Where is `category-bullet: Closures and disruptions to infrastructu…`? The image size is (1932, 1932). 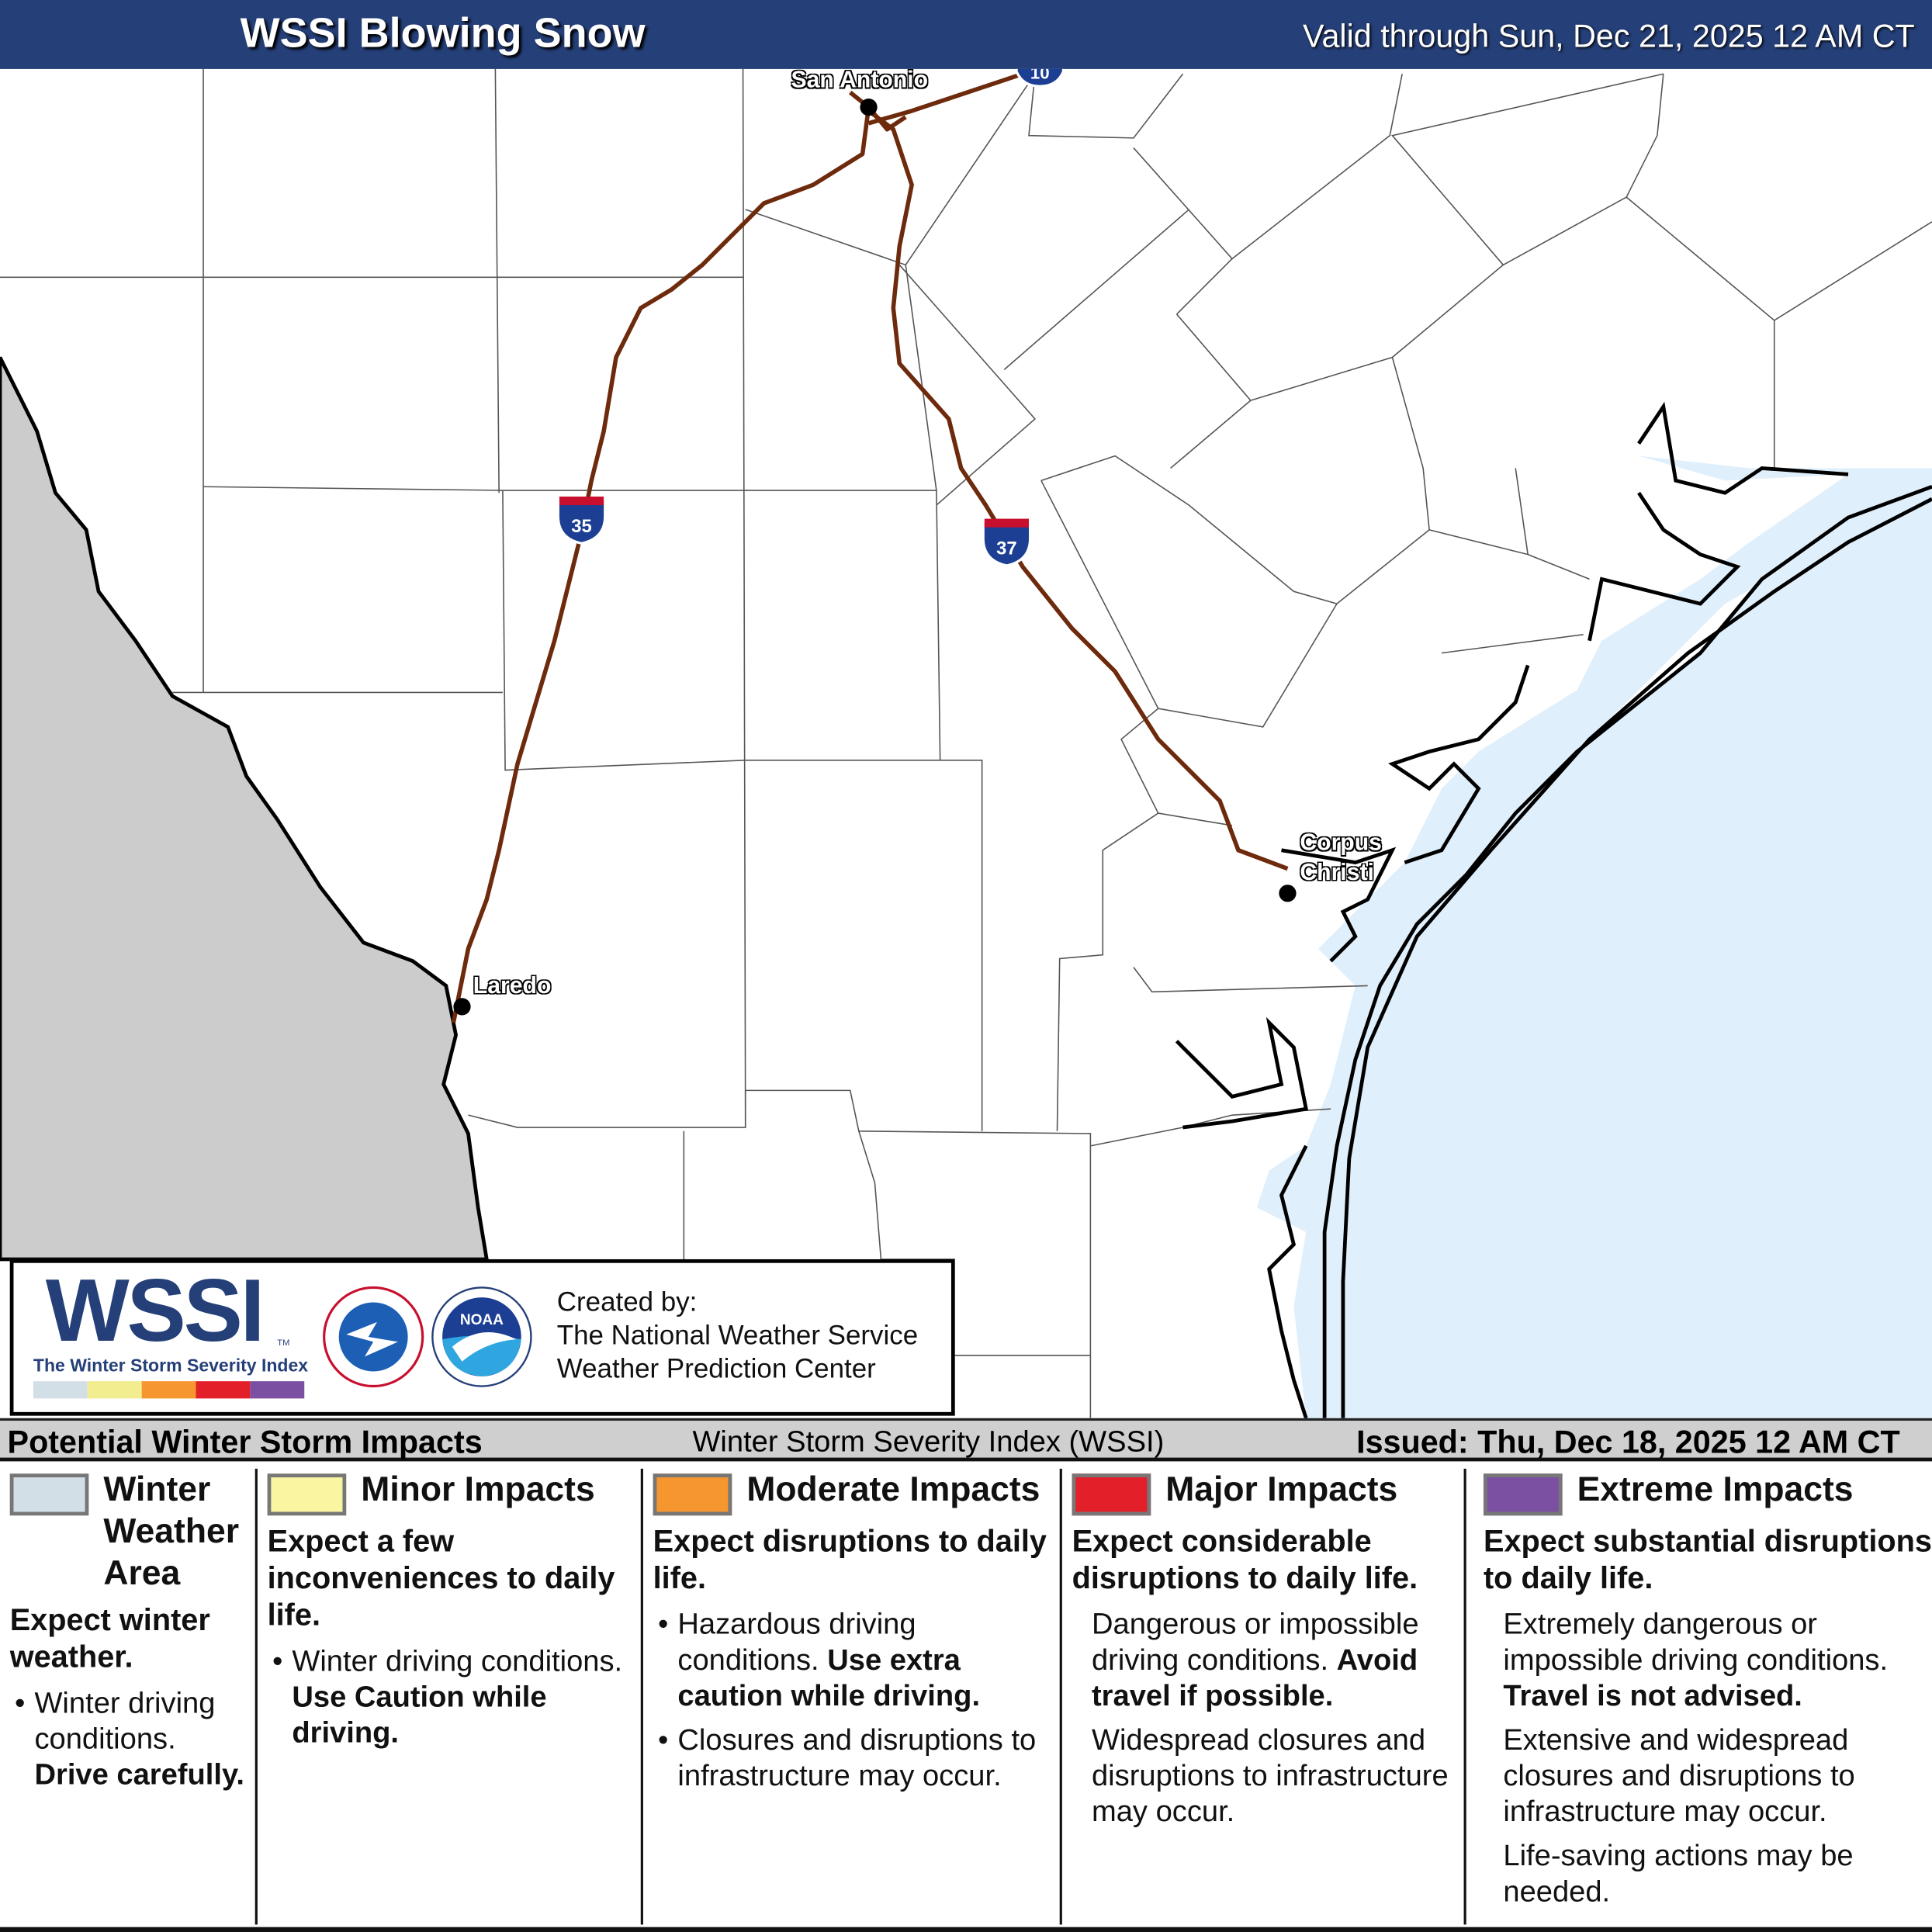 category-bullet: Closures and disruptions to infrastructu… is located at coordinates (856, 1758).